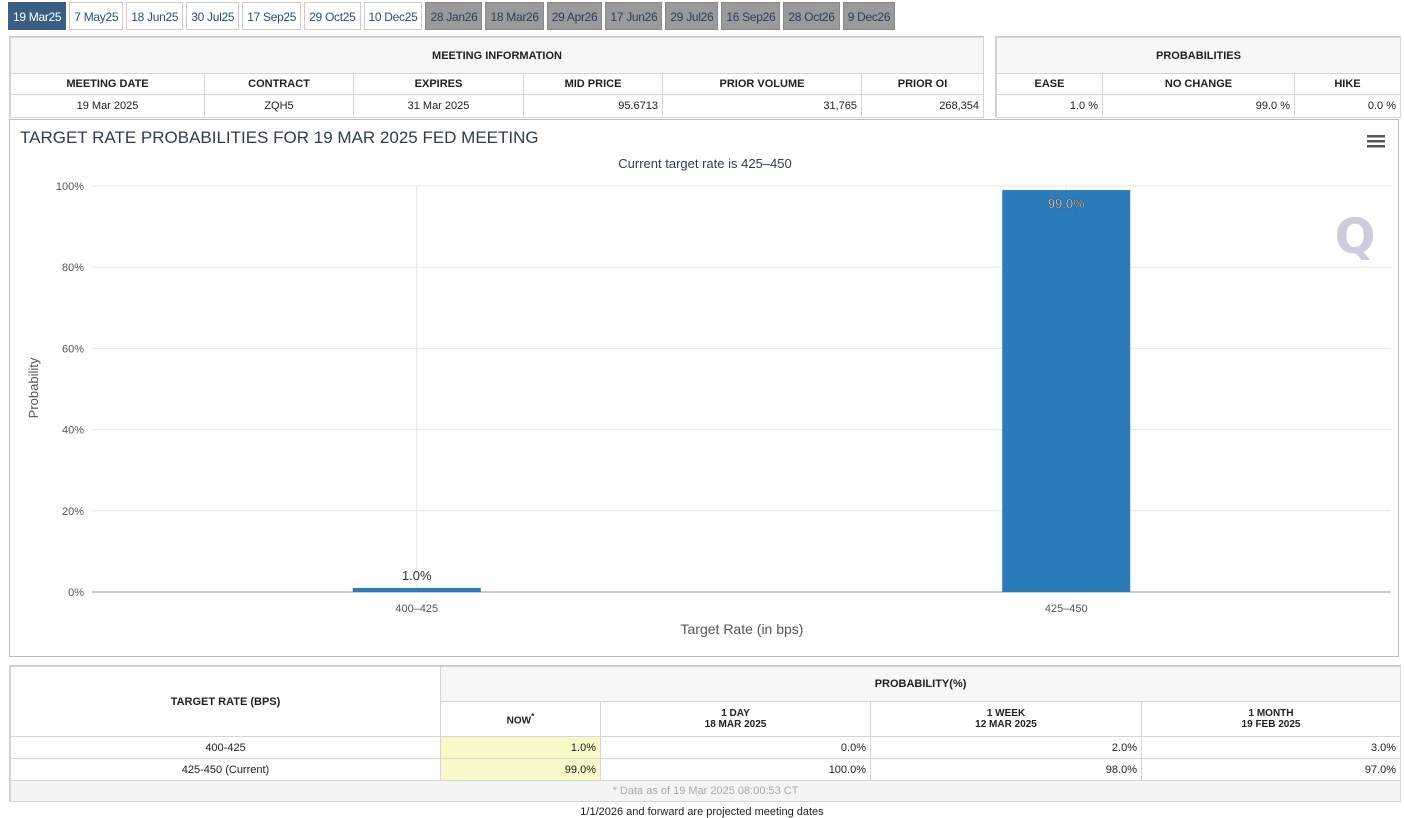 This screenshot has height=818, width=1404. What do you see at coordinates (1271, 747) in the screenshot?
I see `probability-cell: 3.0%` at bounding box center [1271, 747].